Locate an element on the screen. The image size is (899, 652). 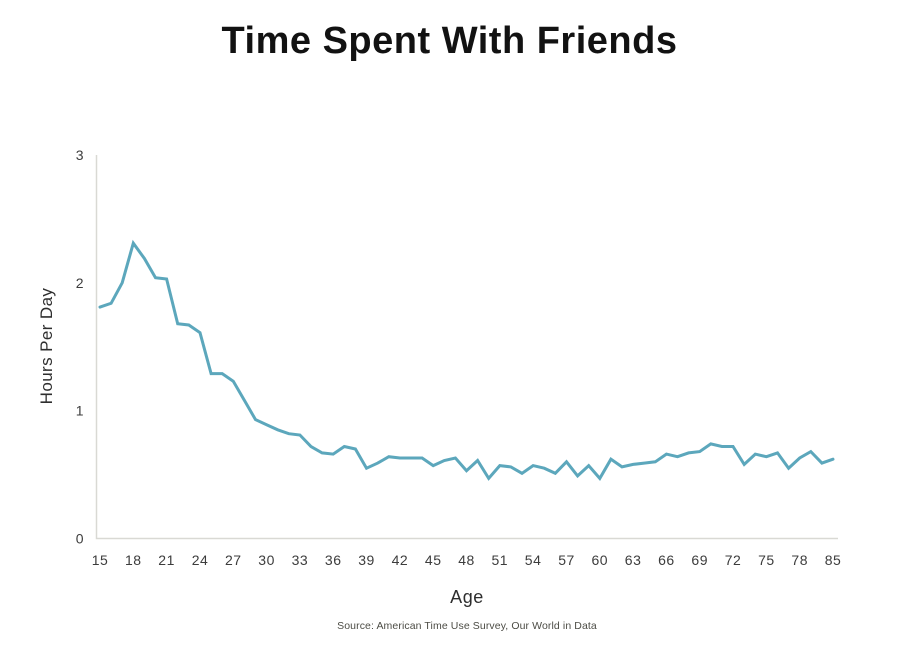
x-tick-label: 78 is located at coordinates (799, 560).